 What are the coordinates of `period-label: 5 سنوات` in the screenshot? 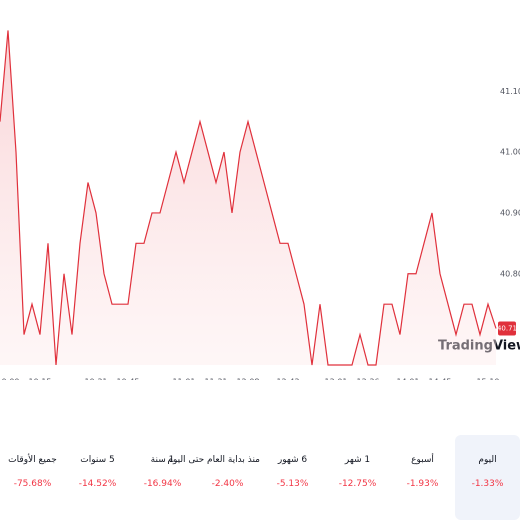 It's located at (97, 460).